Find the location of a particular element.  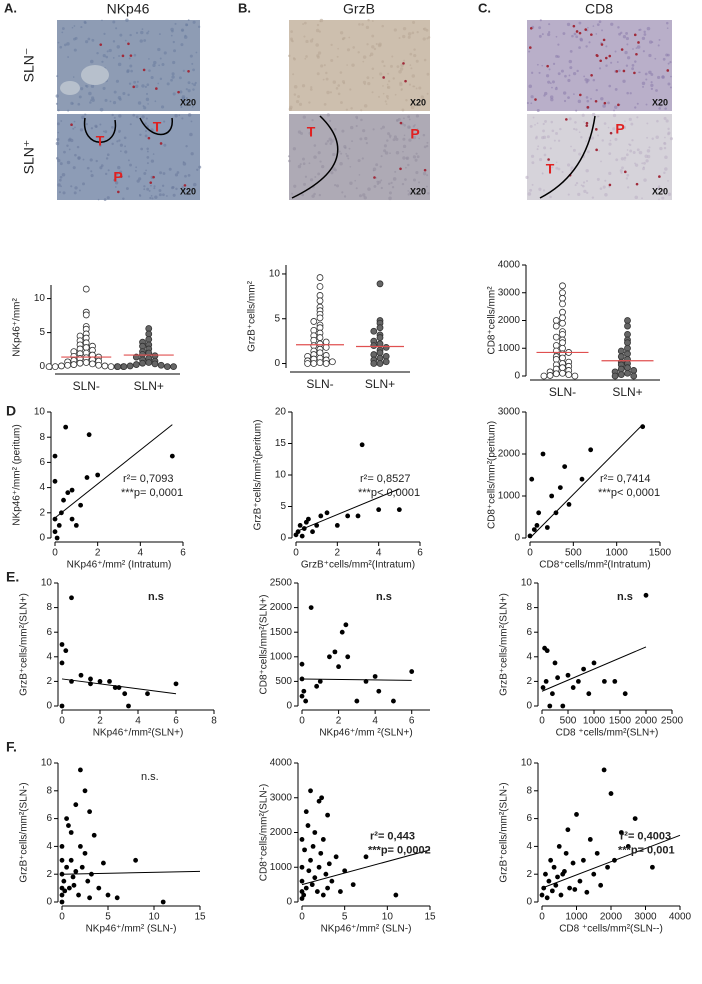

magnification: X20 is located at coordinates (418, 102).